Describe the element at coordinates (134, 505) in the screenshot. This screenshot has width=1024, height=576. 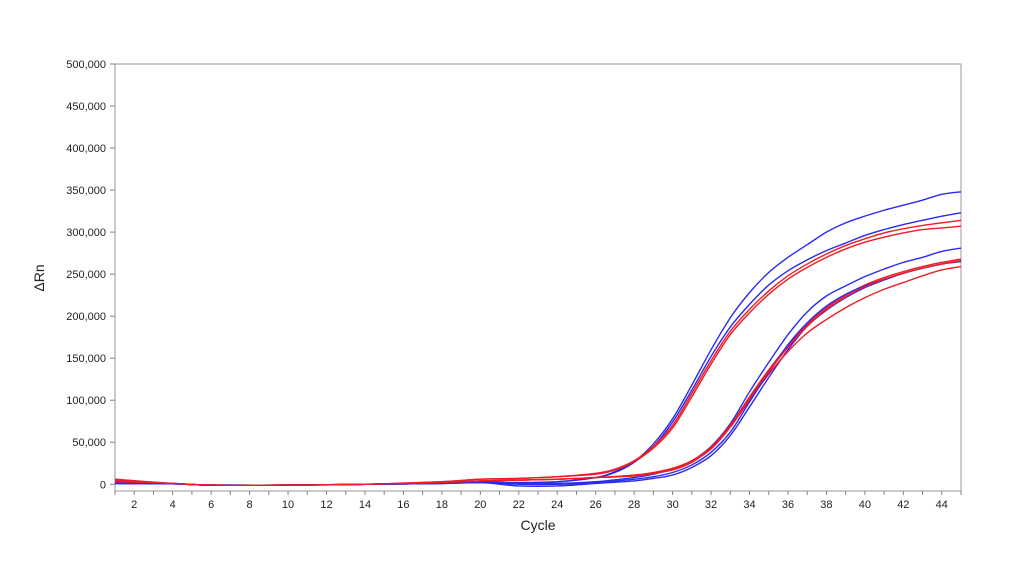
I see `x-tick-label: 2` at that location.